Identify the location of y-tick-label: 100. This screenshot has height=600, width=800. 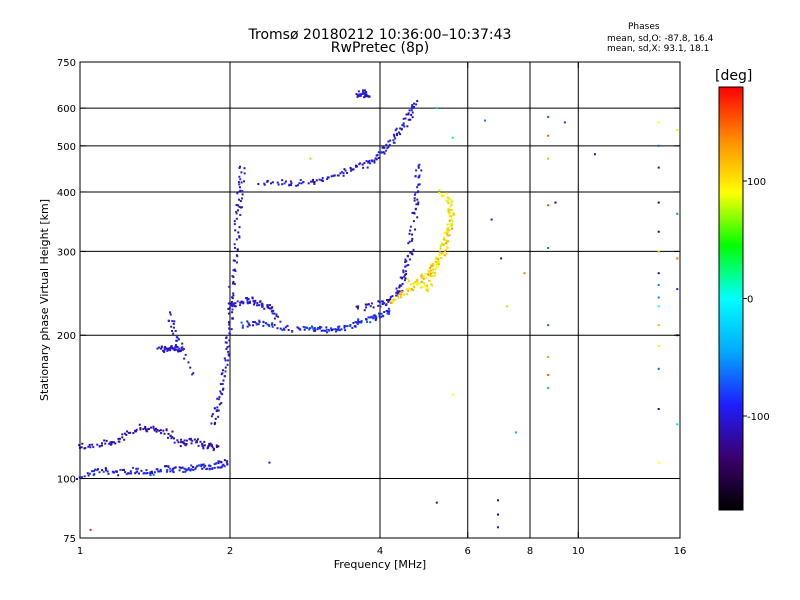
(66, 480).